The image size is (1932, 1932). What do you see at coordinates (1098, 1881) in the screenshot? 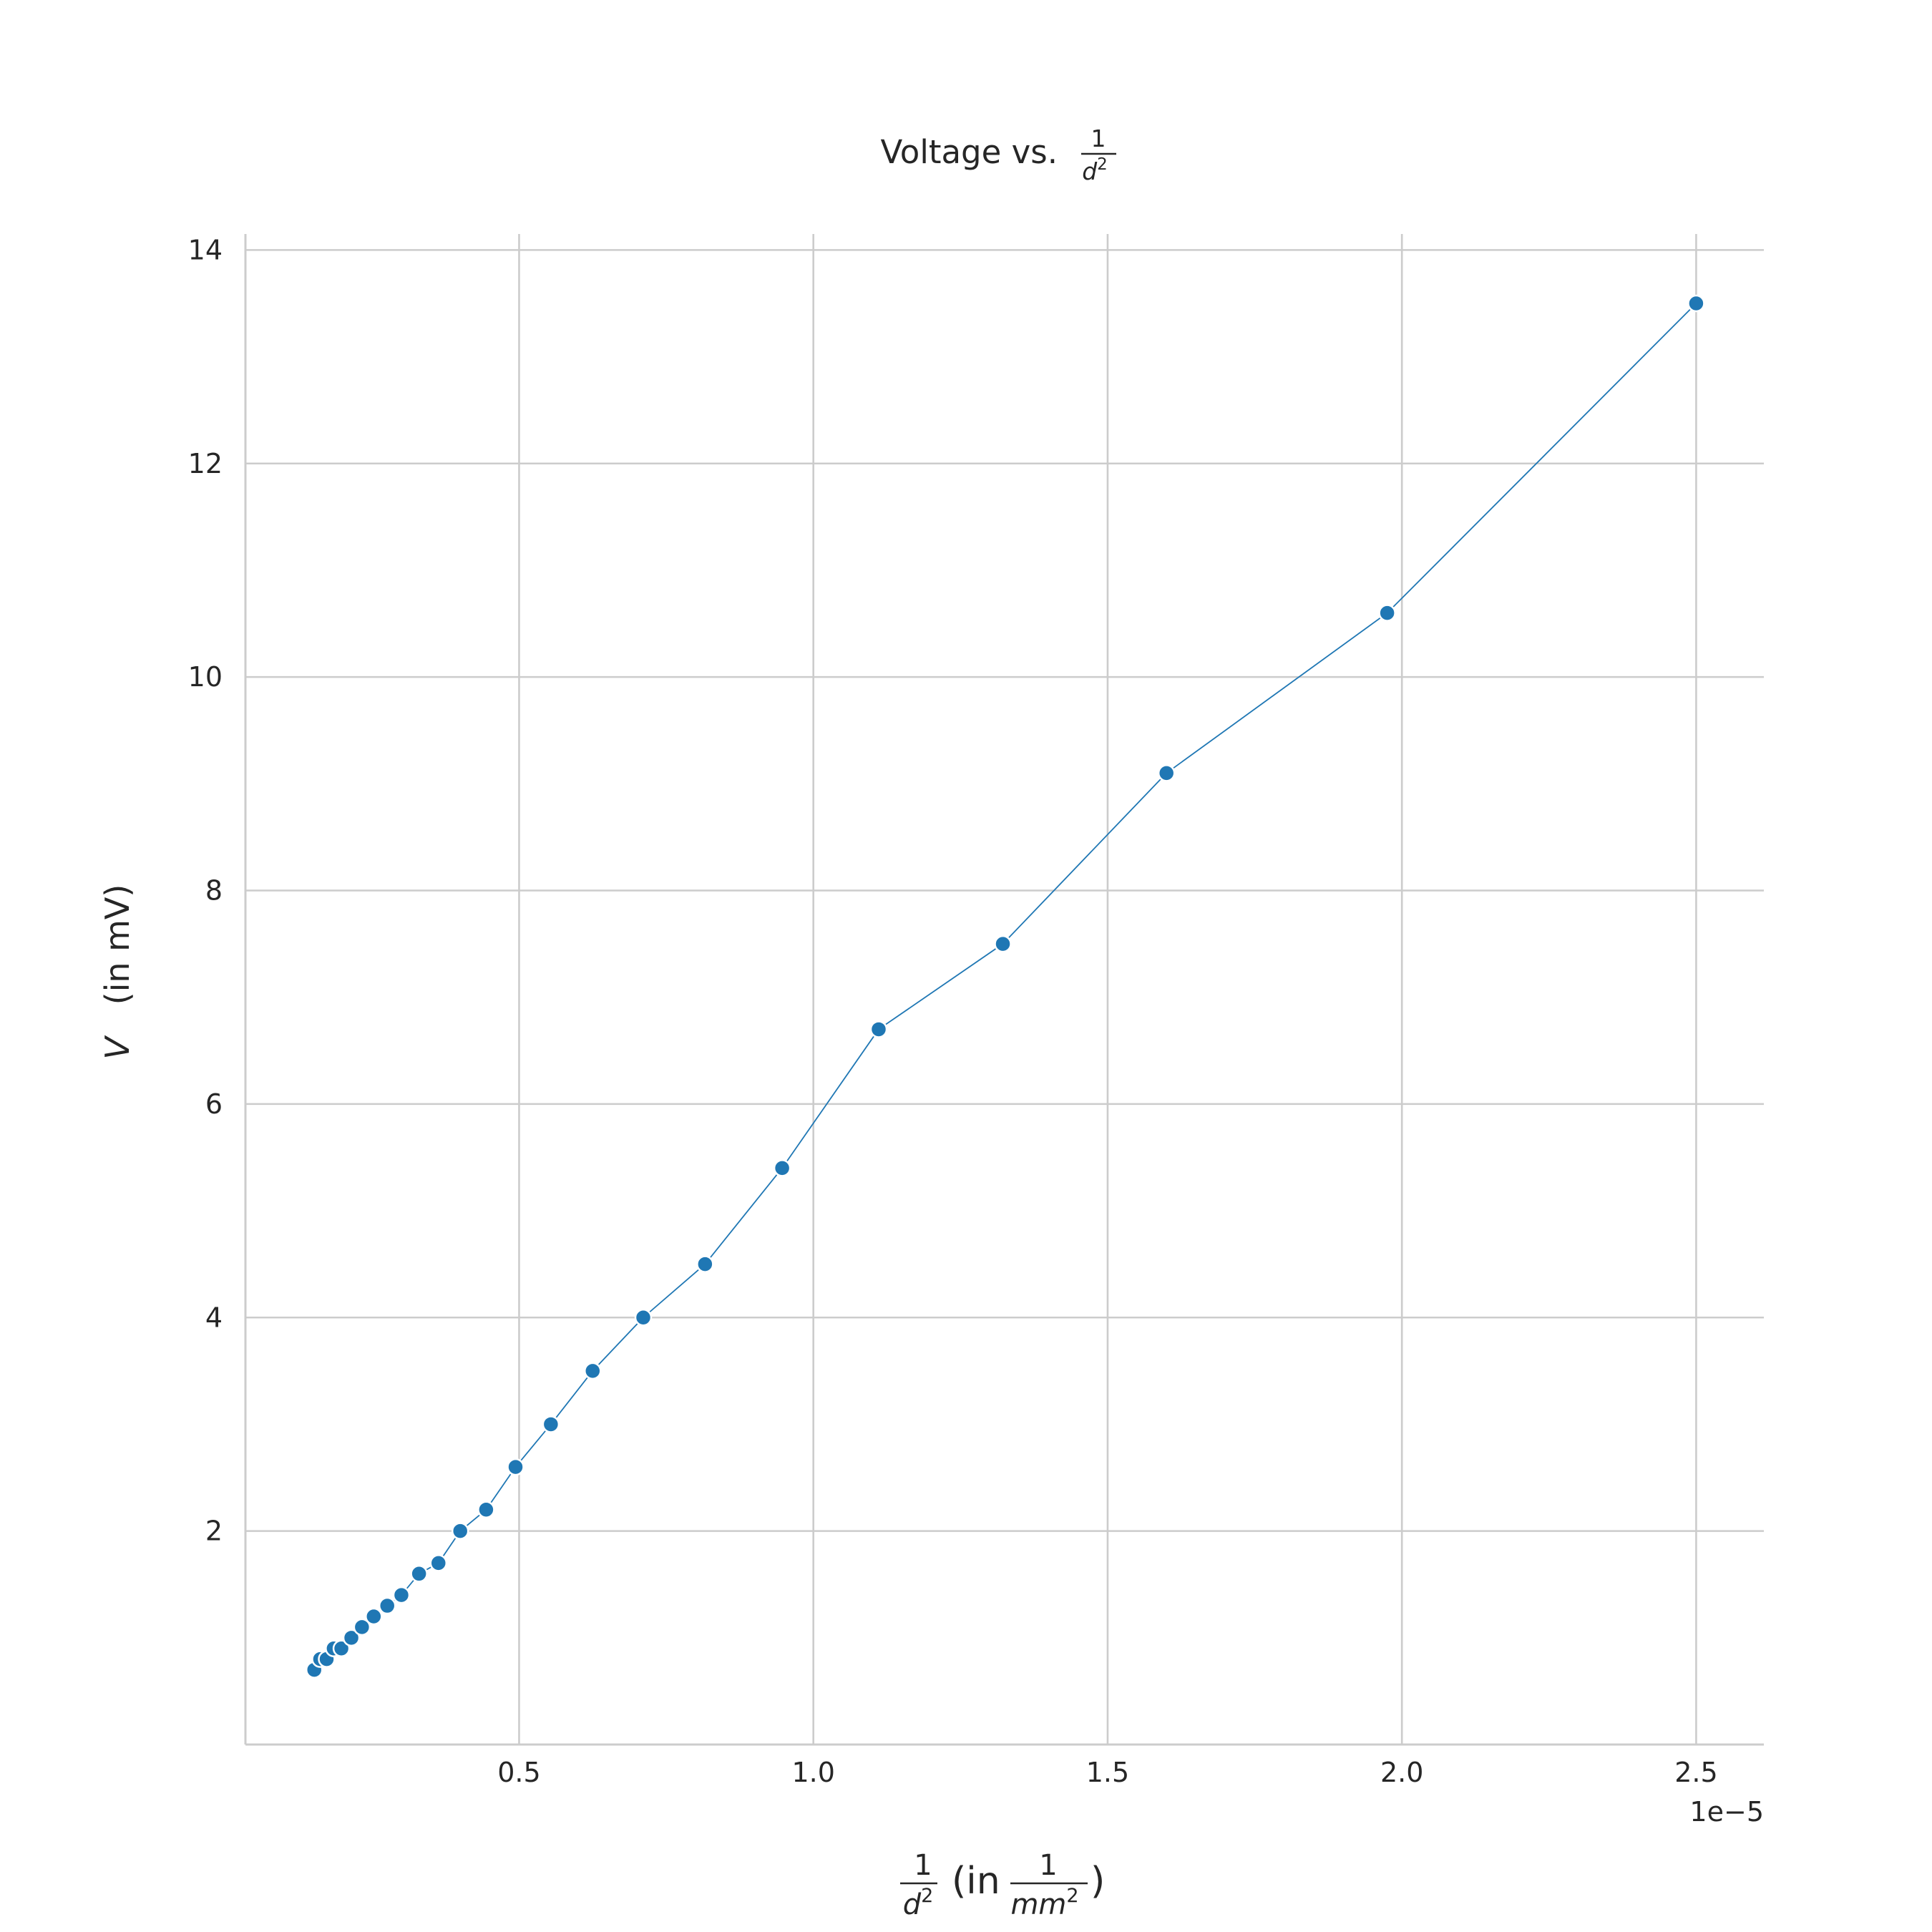
I see `x-label-suffix: )` at bounding box center [1098, 1881].